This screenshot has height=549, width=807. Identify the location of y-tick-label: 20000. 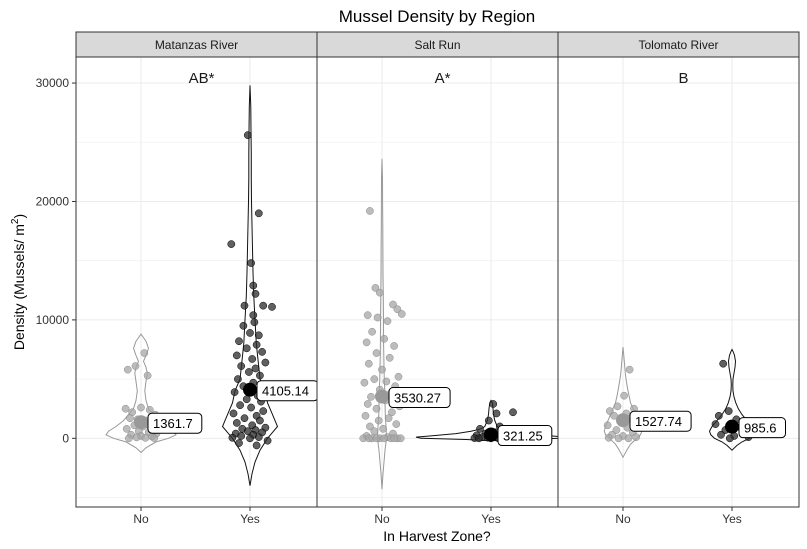
(53, 201).